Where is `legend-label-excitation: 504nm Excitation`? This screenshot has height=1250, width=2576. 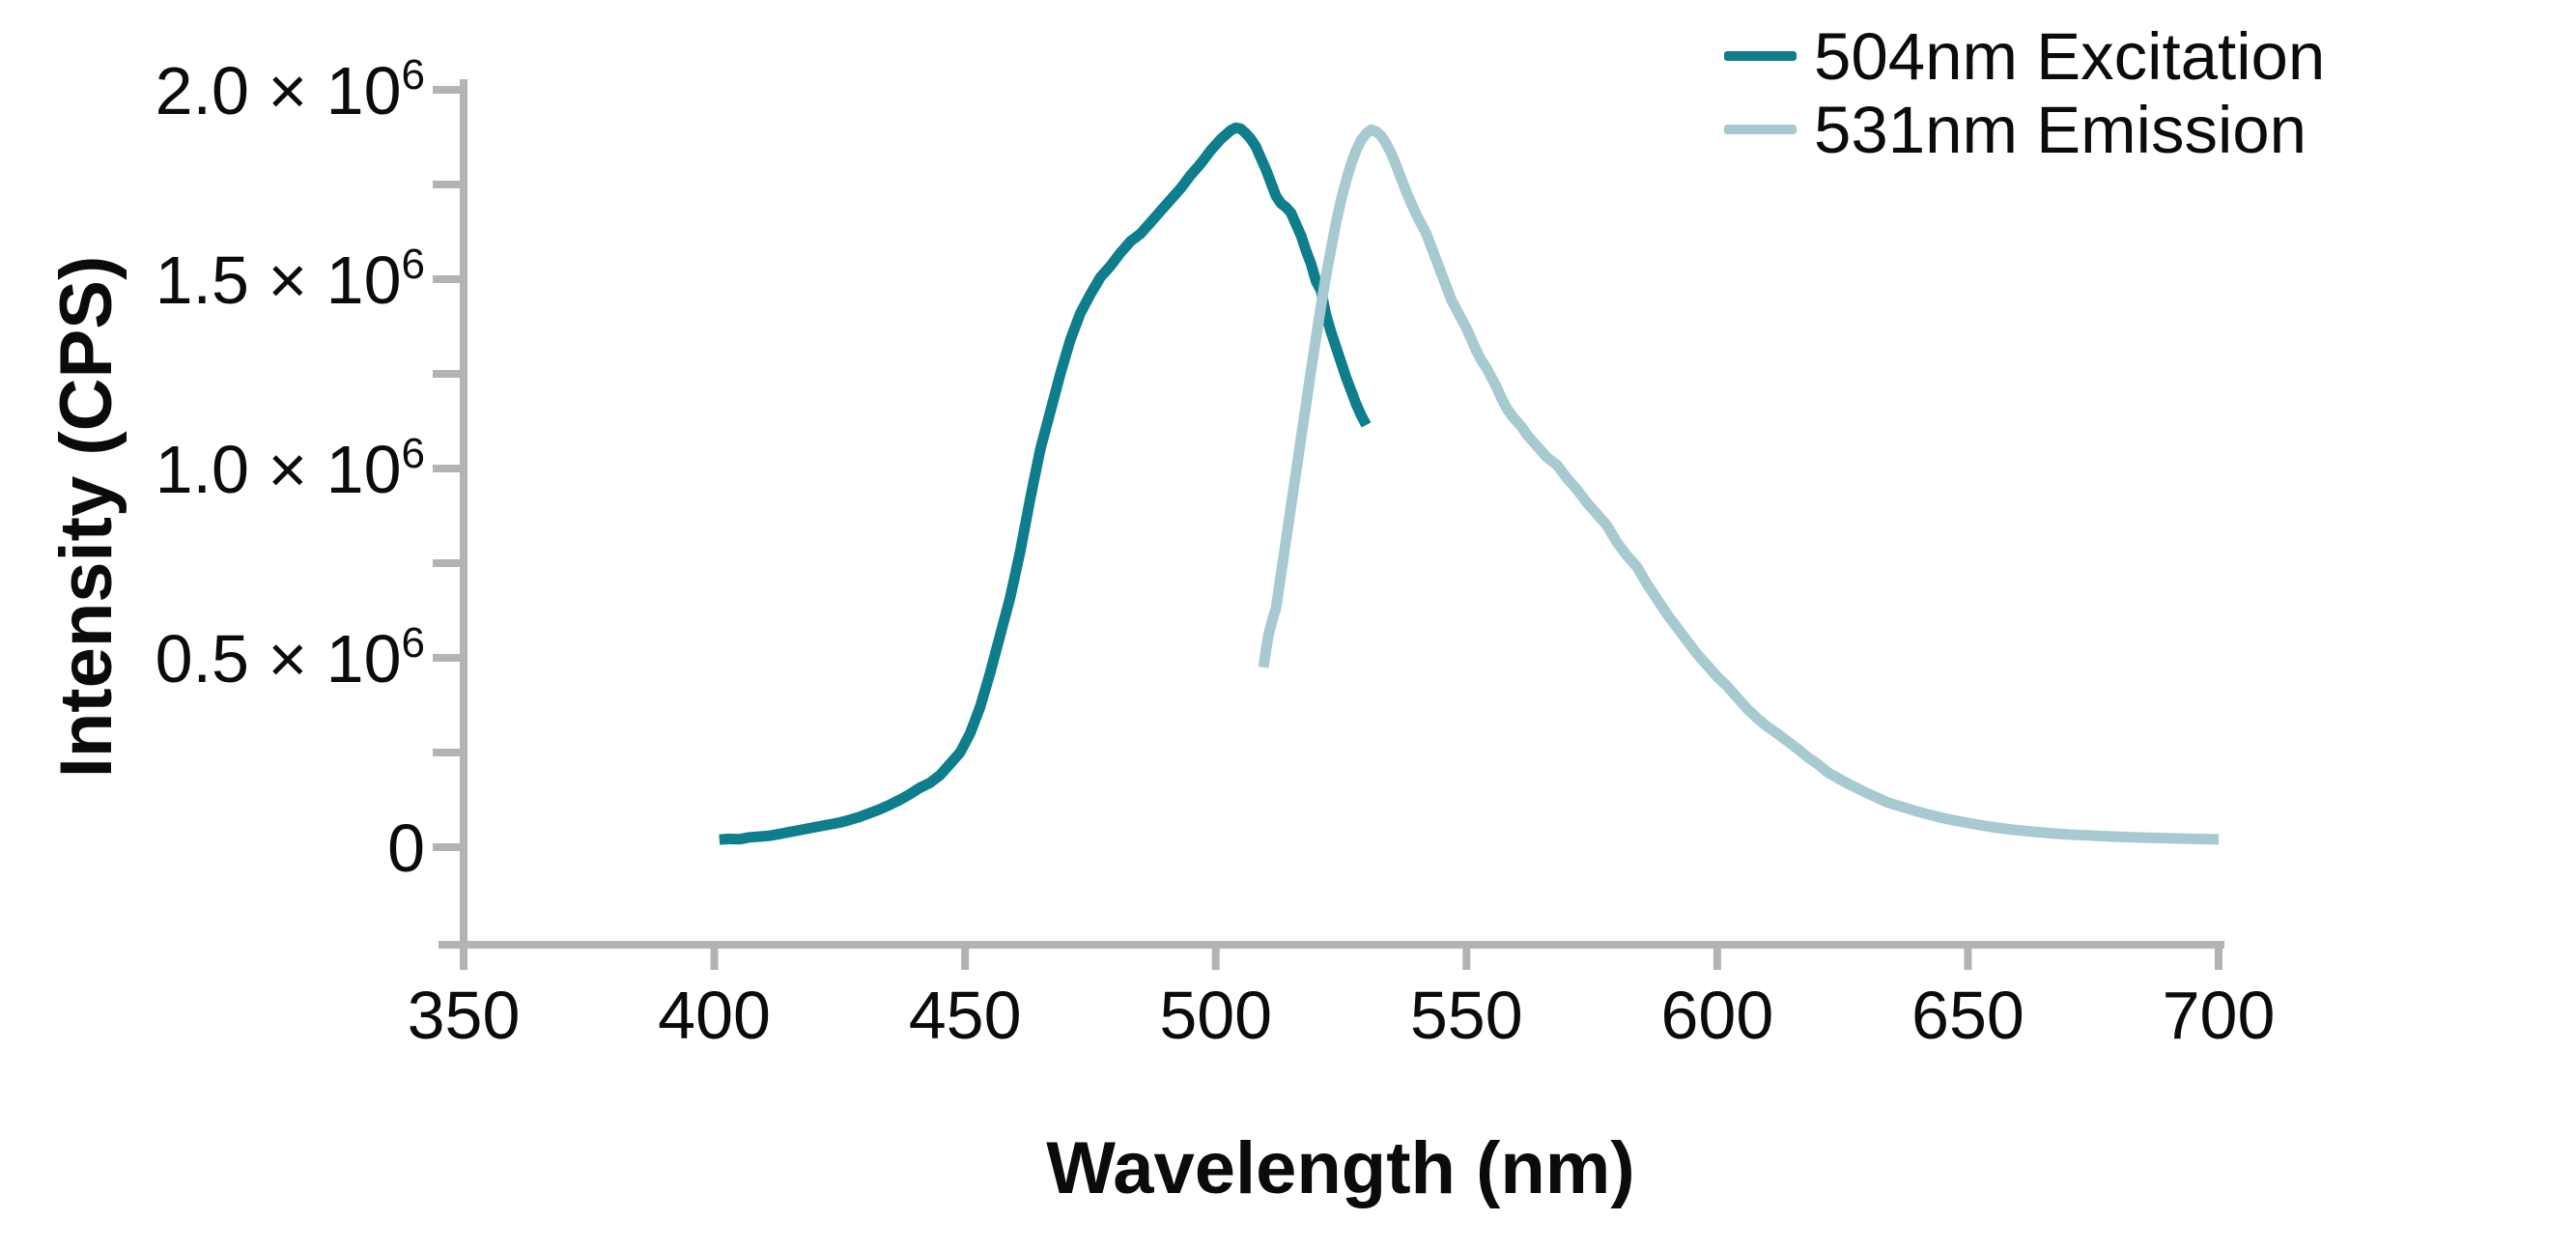 legend-label-excitation: 504nm Excitation is located at coordinates (2070, 56).